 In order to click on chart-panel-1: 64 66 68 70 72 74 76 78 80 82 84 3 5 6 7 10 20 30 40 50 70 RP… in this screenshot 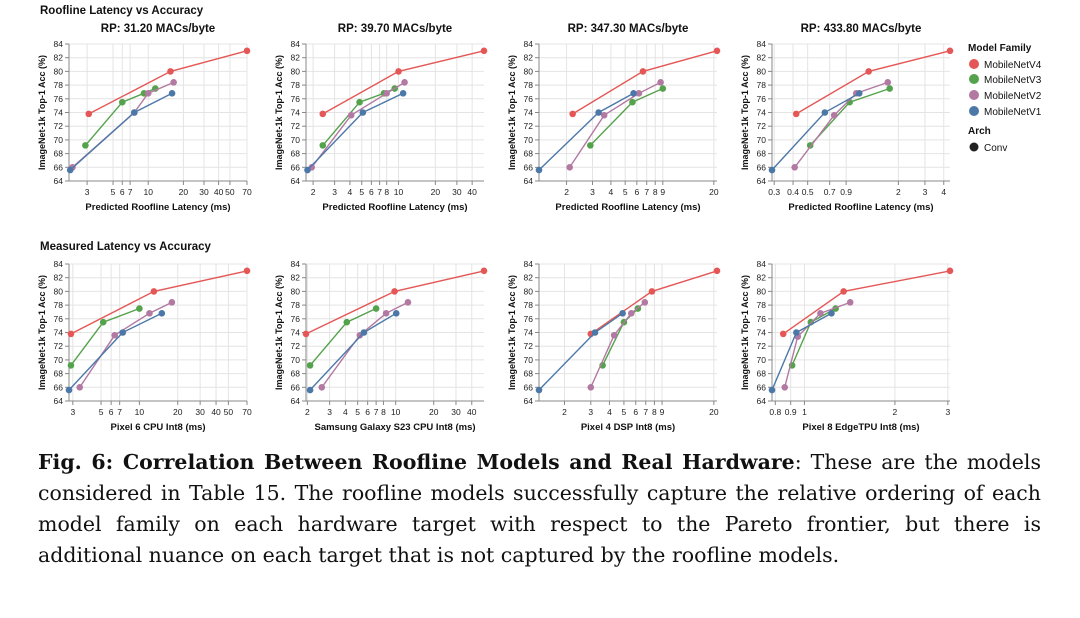, I will do `click(144, 118)`.